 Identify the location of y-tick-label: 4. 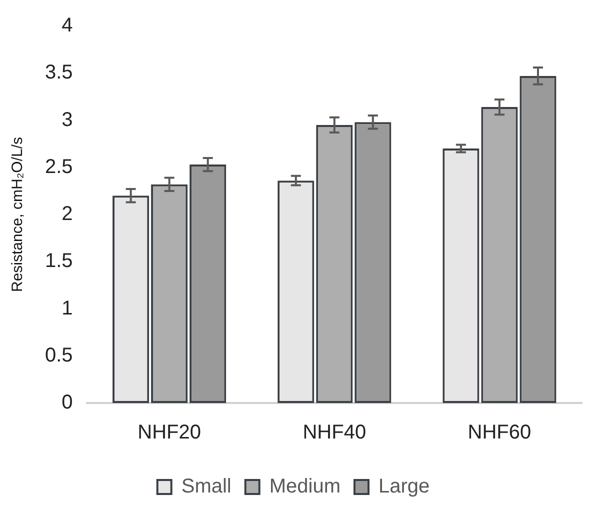
(67, 25).